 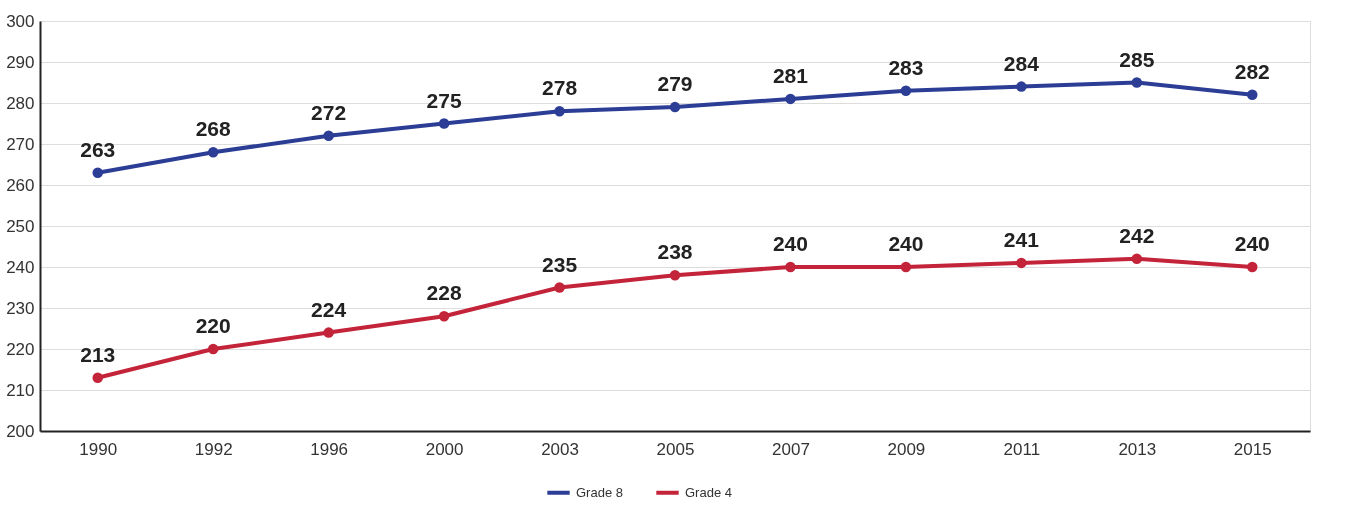 What do you see at coordinates (1137, 449) in the screenshot?
I see `x-tick-label: 2013` at bounding box center [1137, 449].